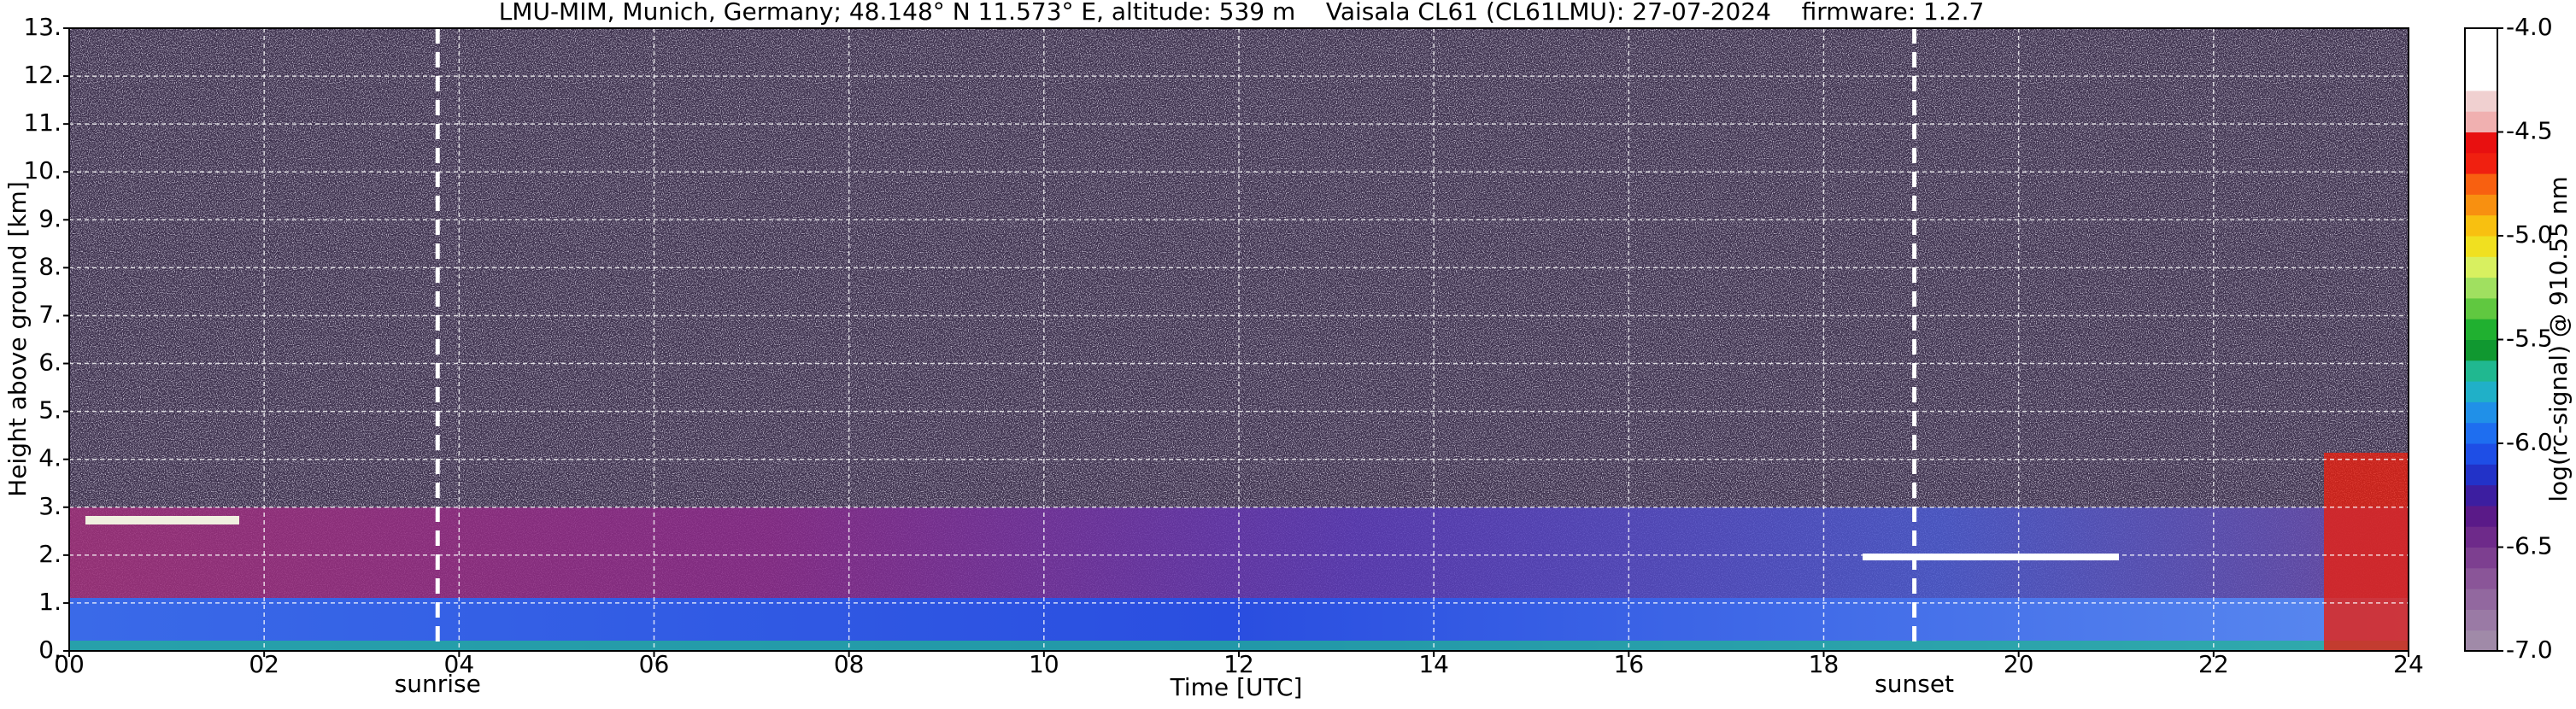  I want to click on x-axis-label: Time [UTC], so click(1236, 687).